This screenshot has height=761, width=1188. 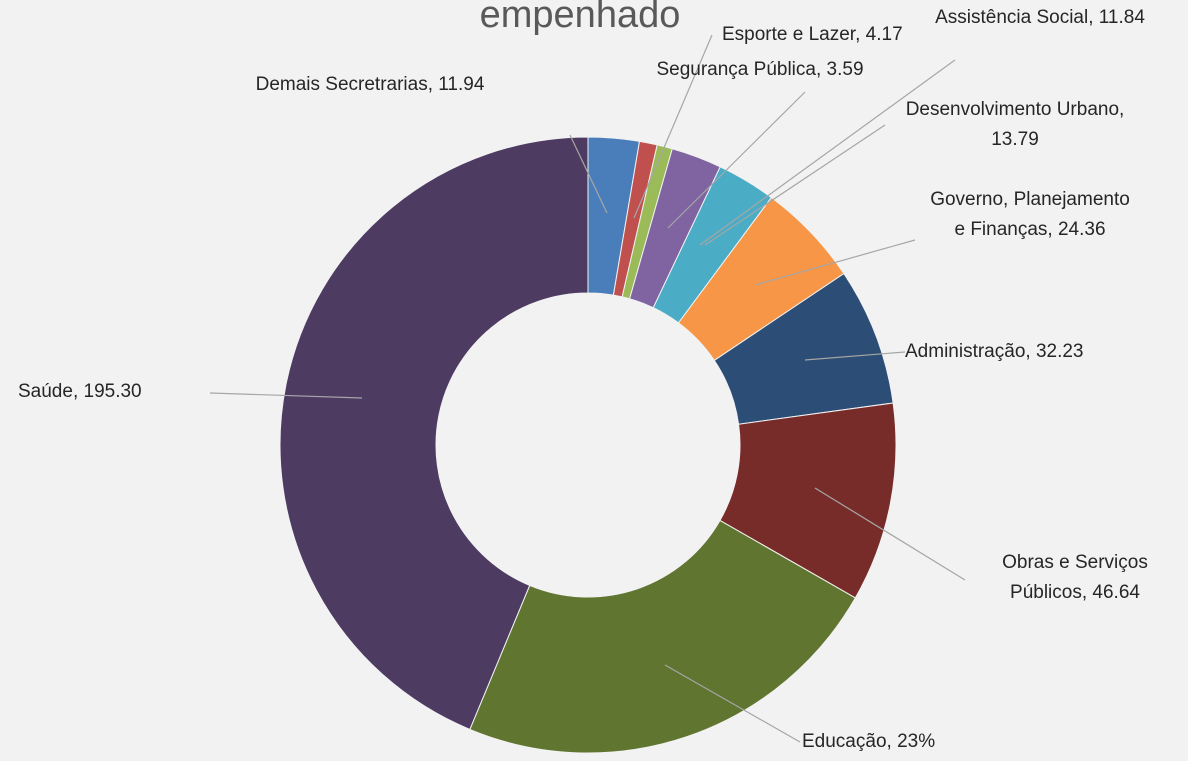 What do you see at coordinates (1059, 351) in the screenshot?
I see `label-value: 32.23` at bounding box center [1059, 351].